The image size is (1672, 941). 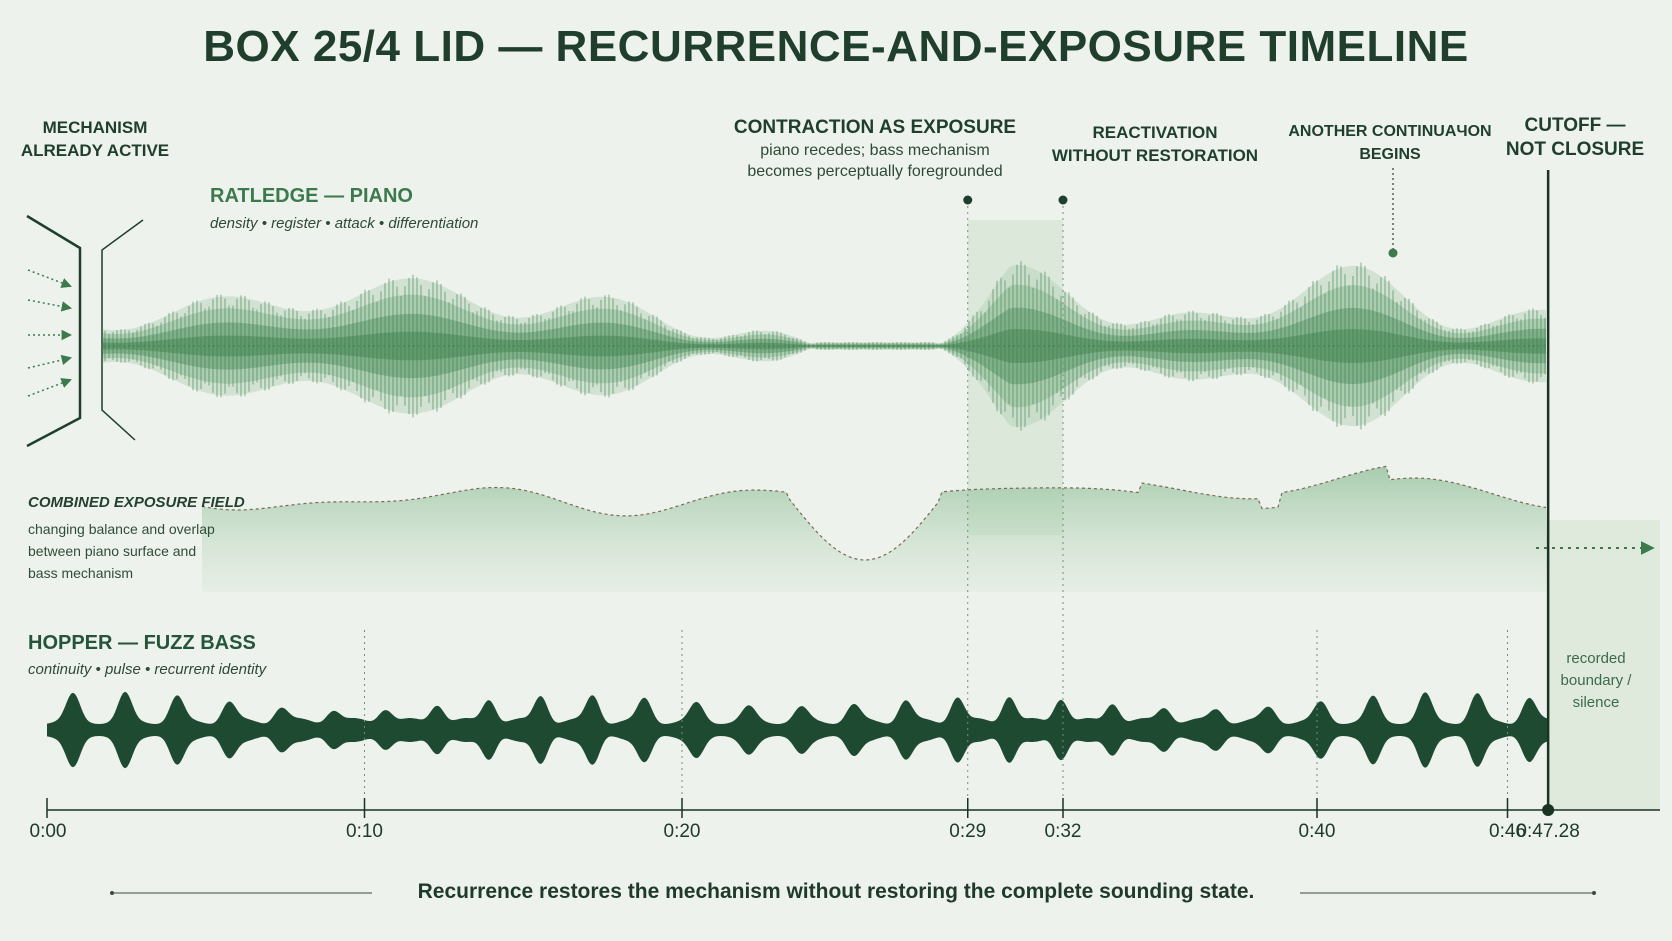 What do you see at coordinates (147, 669) in the screenshot?
I see `bass-track-desc: continuity • pulse • recurrent identity` at bounding box center [147, 669].